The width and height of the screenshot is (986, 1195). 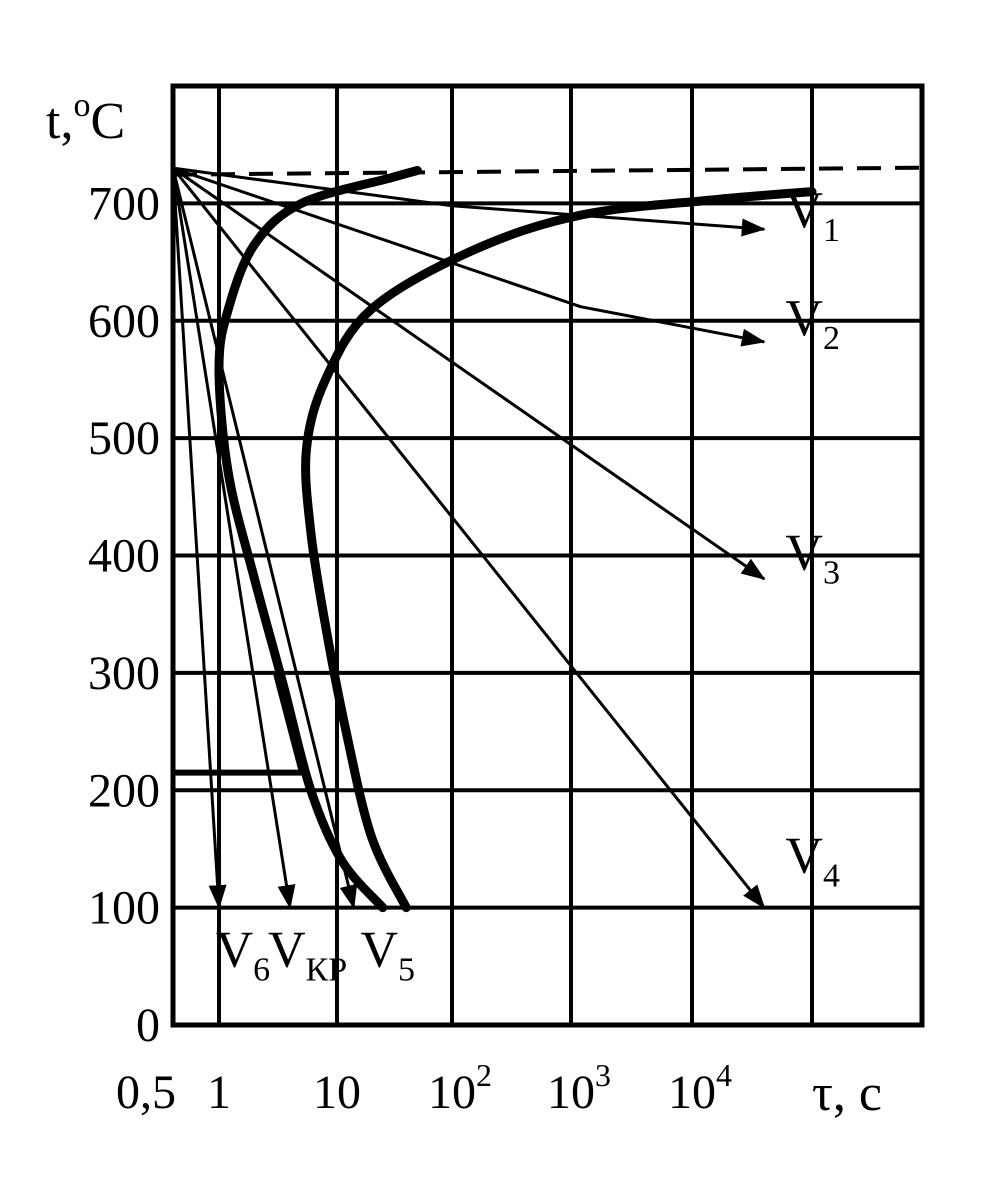 What do you see at coordinates (261, 969) in the screenshot?
I see `series-label-subscript: 6` at bounding box center [261, 969].